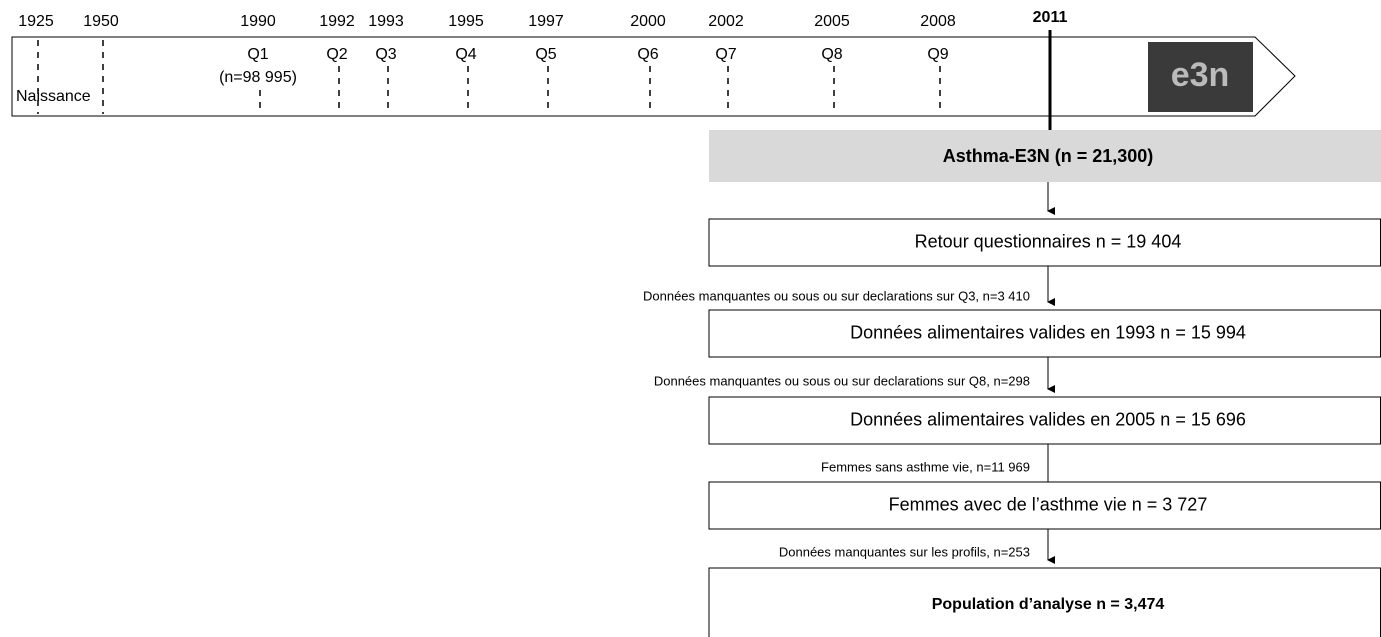  What do you see at coordinates (1048, 241) in the screenshot?
I see `step-label: Retour questionnaires n = 19 404` at bounding box center [1048, 241].